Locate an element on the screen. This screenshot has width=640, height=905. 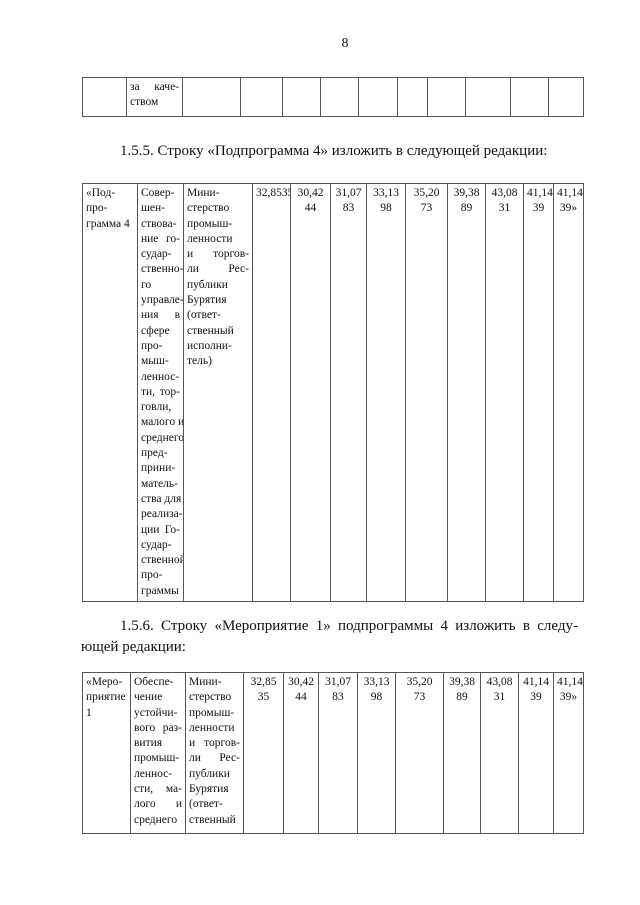
cell-line: и торгов- is located at coordinates (218, 254).